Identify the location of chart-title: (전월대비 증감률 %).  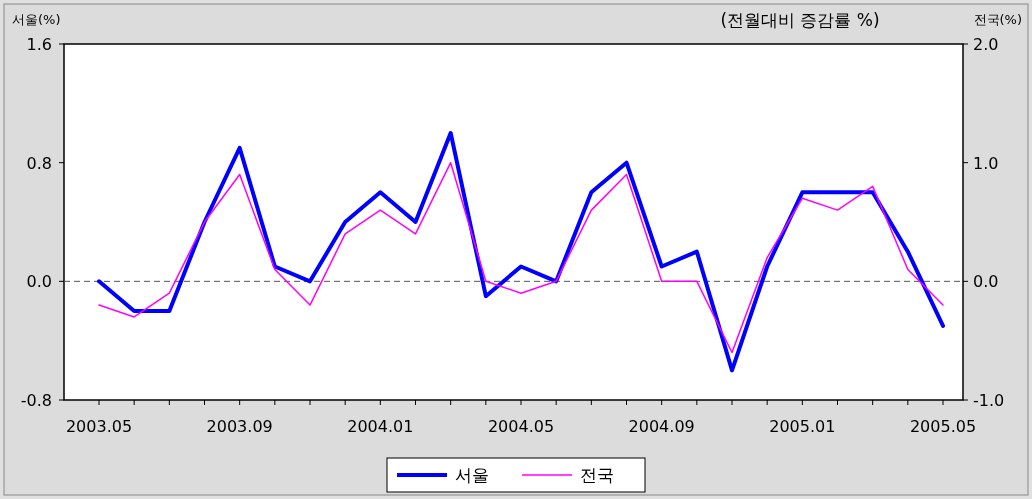
(800, 20).